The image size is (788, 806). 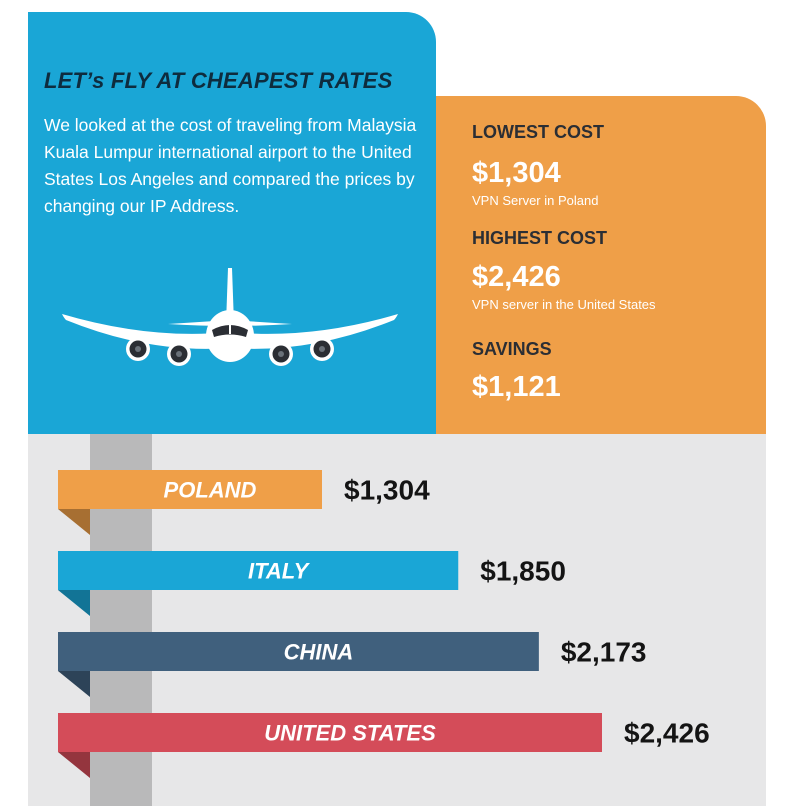 I want to click on bar-poland, so click(x=190, y=489).